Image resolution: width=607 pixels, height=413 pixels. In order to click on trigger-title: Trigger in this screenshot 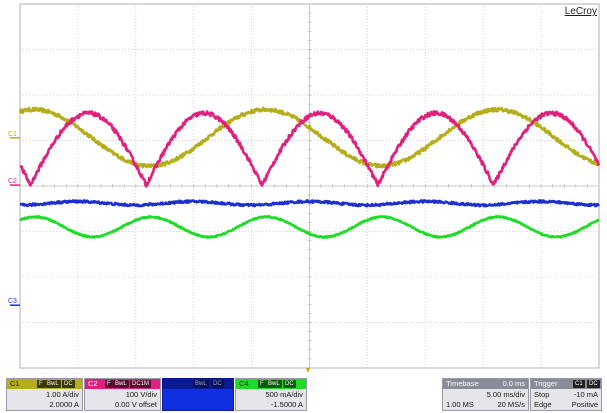, I will do `click(546, 383)`.